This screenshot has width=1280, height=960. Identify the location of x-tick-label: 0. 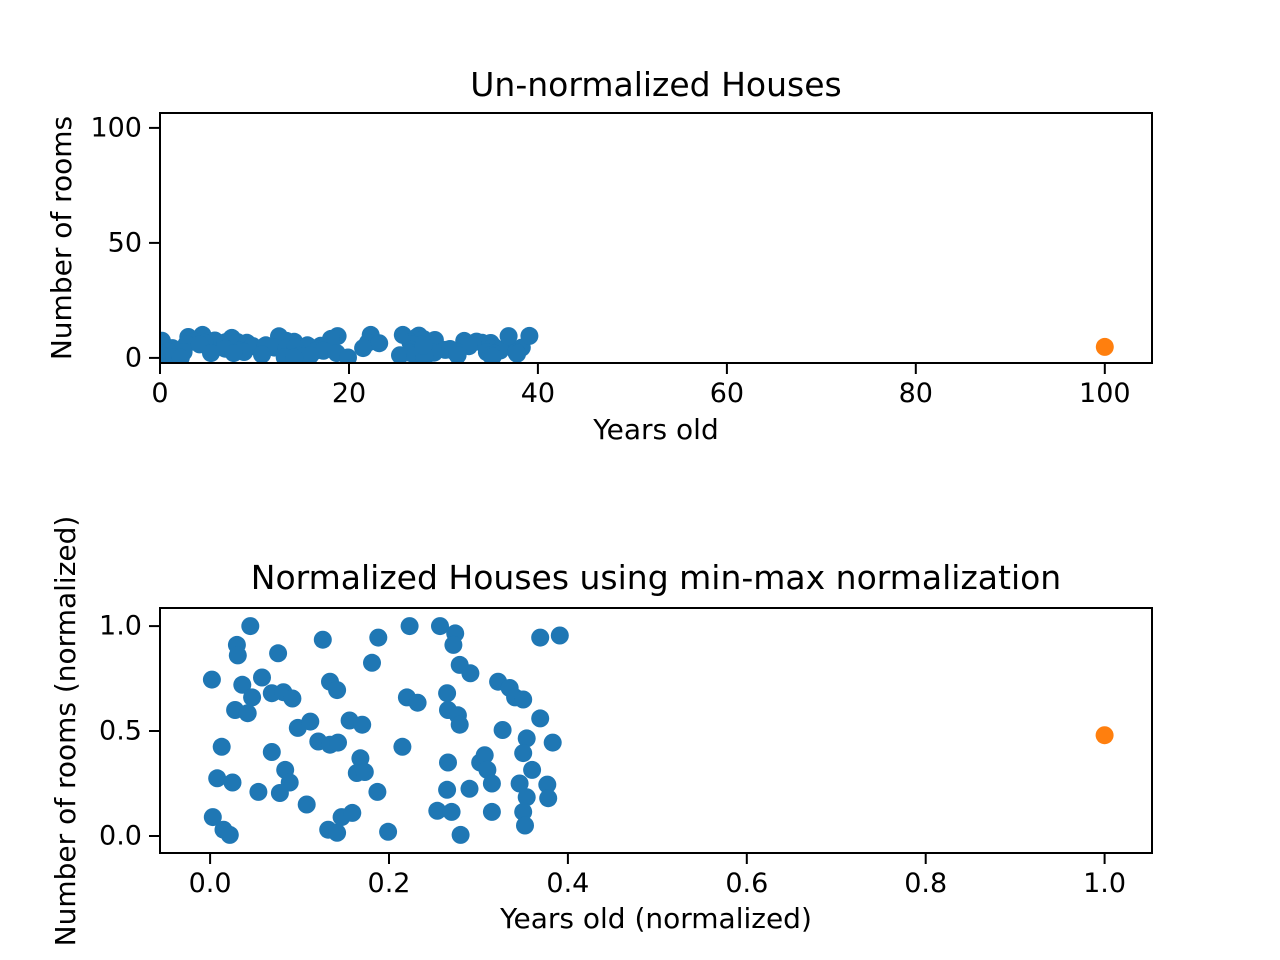
(159, 393).